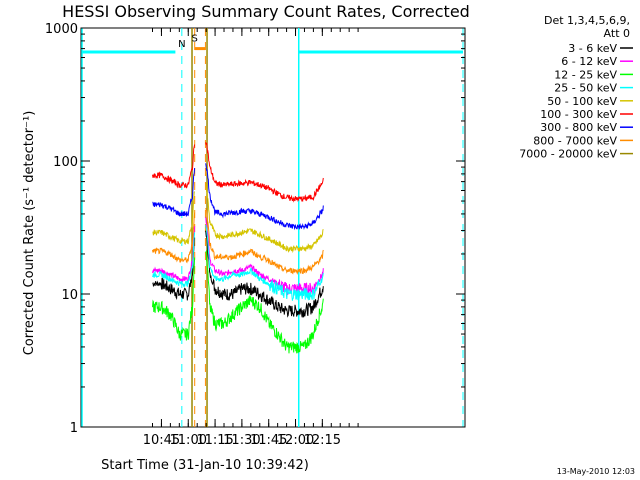  I want to click on x-tick-label: 12:15, so click(322, 440).